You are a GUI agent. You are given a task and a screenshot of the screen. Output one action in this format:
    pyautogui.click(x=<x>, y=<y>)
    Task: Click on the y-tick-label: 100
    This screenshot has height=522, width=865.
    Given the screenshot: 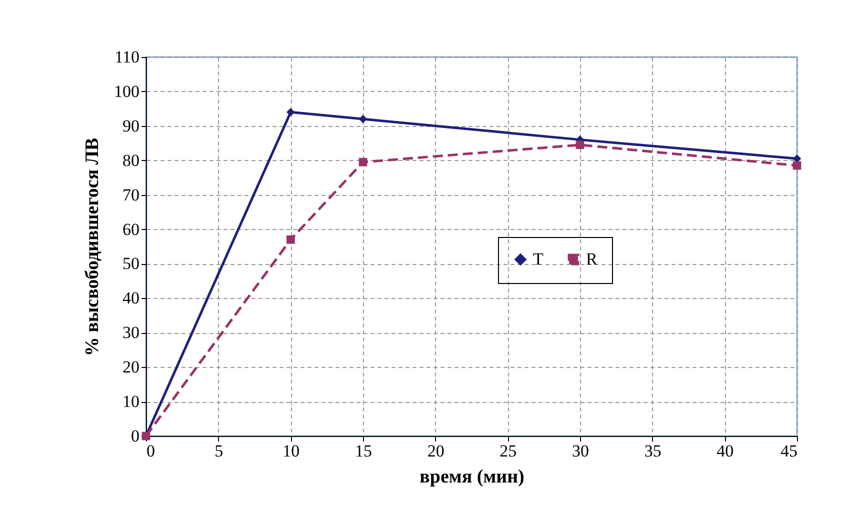 What is the action you would take?
    pyautogui.click(x=127, y=91)
    